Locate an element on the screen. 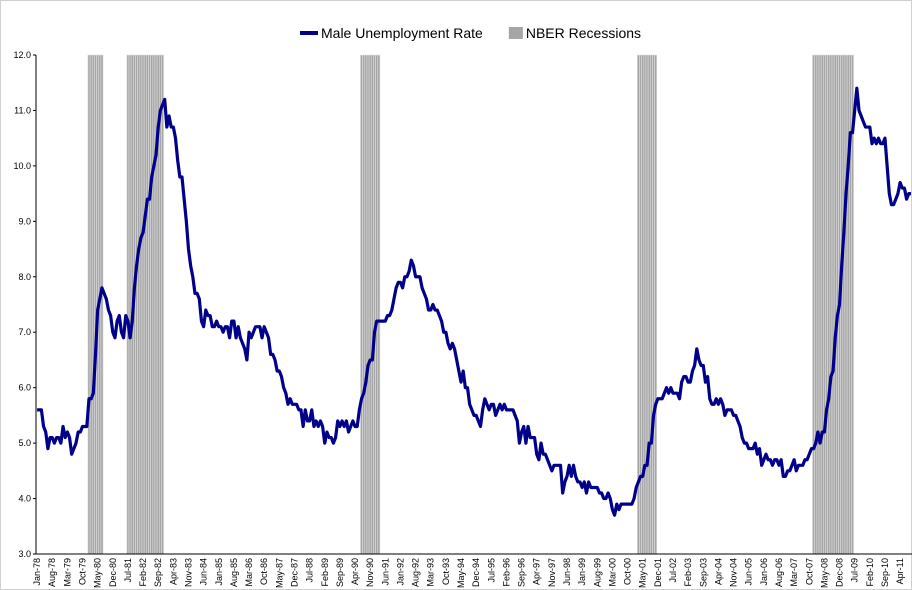  x-tick-label: May-94 is located at coordinates (461, 573).